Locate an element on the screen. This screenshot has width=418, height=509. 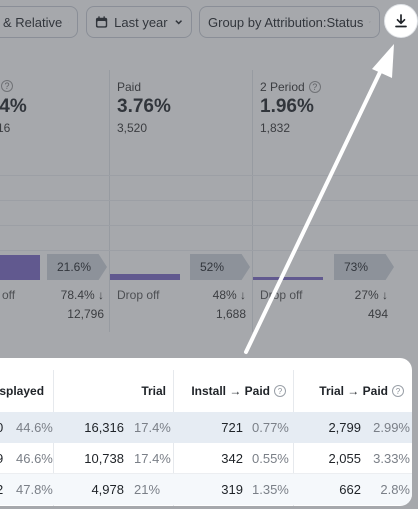
drop-off-count: 12,796 is located at coordinates (85, 314).